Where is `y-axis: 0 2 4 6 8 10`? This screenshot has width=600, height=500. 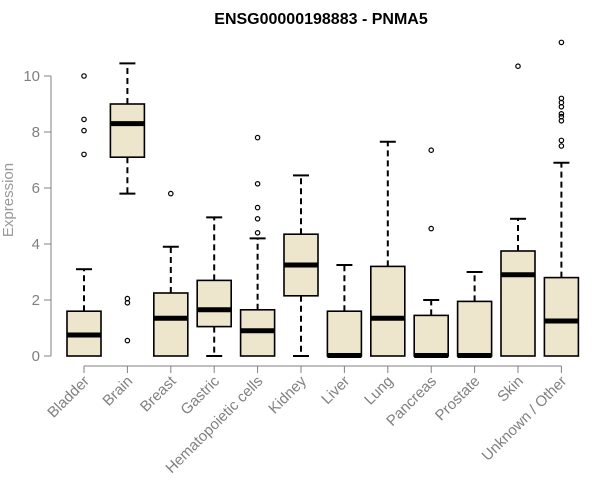
y-axis: 0 2 4 6 8 10 is located at coordinates (37, 216).